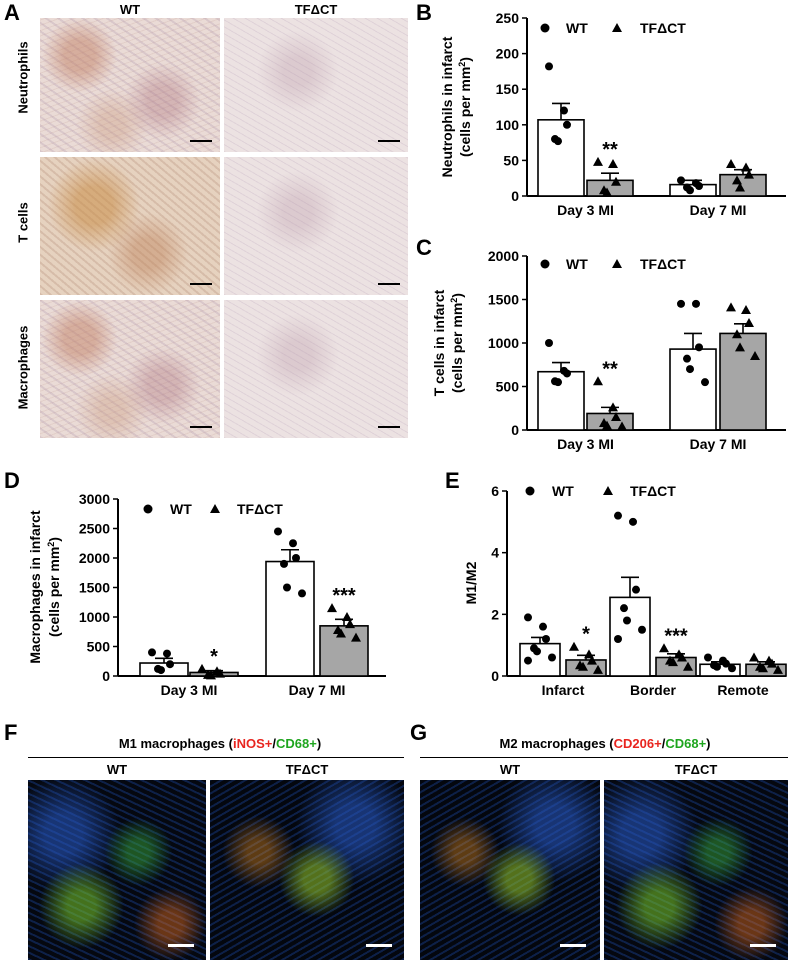  What do you see at coordinates (130, 369) in the screenshot?
I see `ihc-image-macrophages-wt` at bounding box center [130, 369].